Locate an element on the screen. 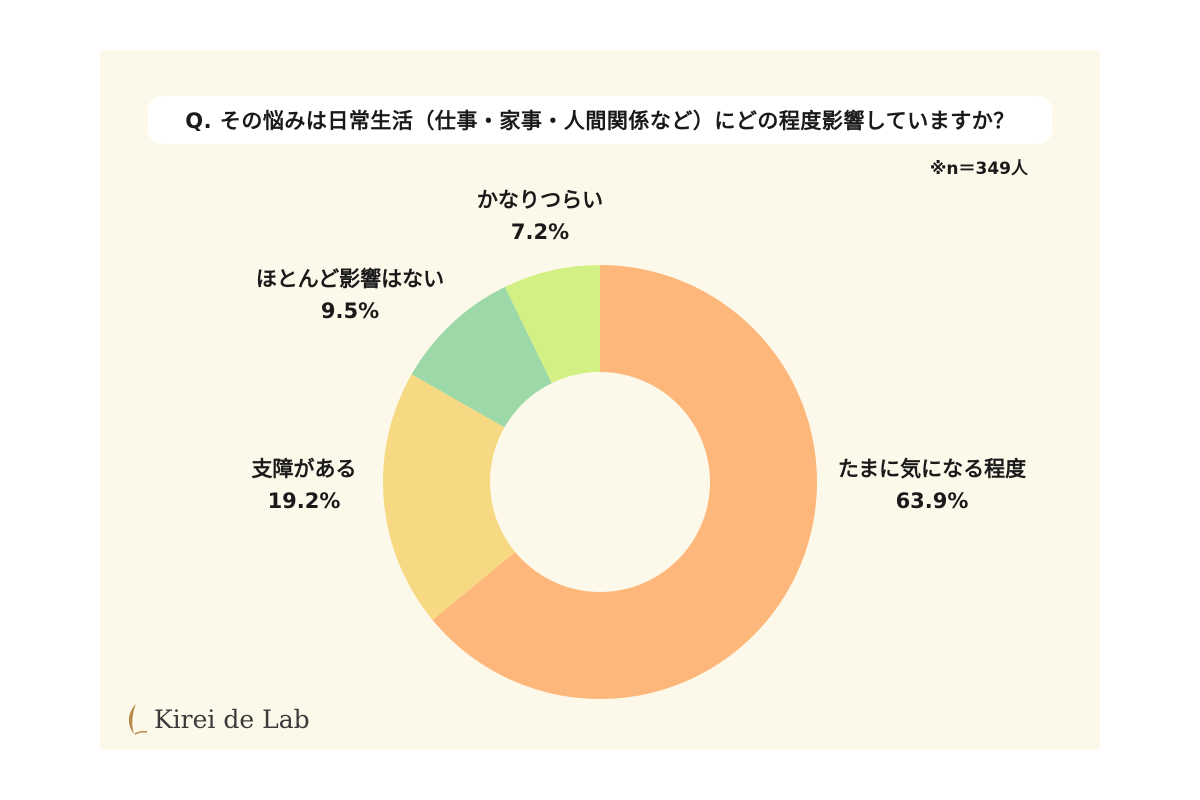  slice-shisho is located at coordinates (449, 497).